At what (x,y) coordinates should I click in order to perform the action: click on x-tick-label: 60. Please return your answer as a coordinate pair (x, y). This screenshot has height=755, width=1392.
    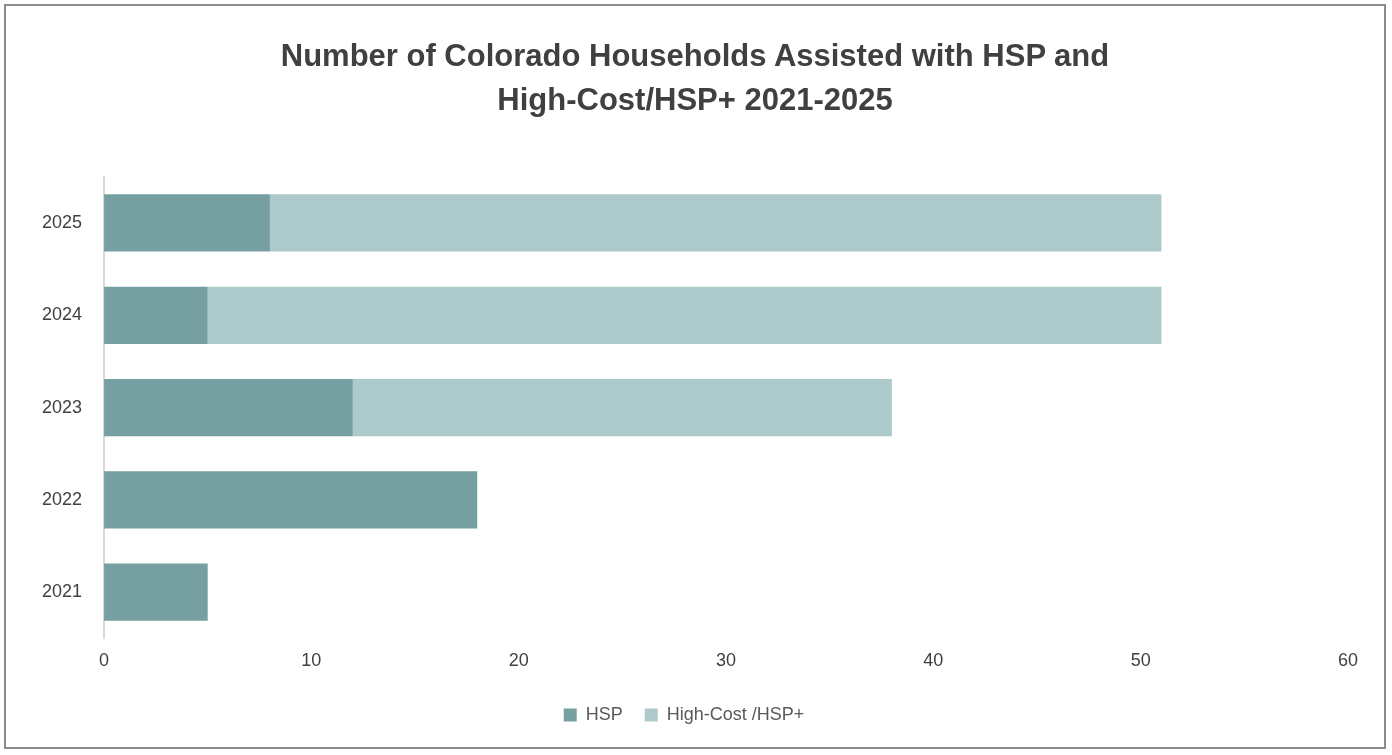
    Looking at the image, I should click on (1348, 660).